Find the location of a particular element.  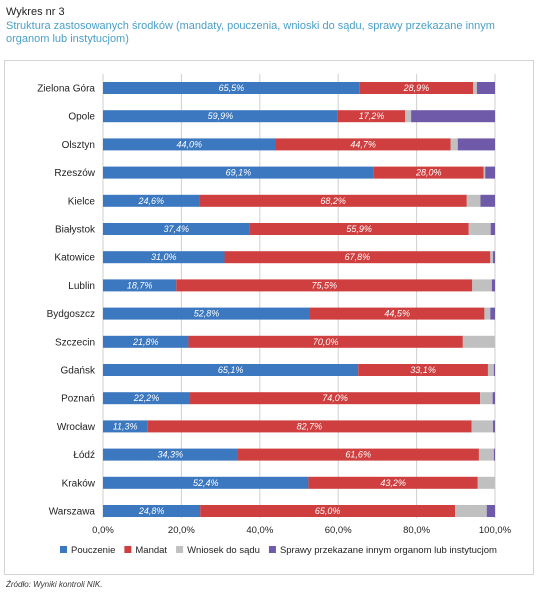

category-label: Katowice is located at coordinates (74, 258).